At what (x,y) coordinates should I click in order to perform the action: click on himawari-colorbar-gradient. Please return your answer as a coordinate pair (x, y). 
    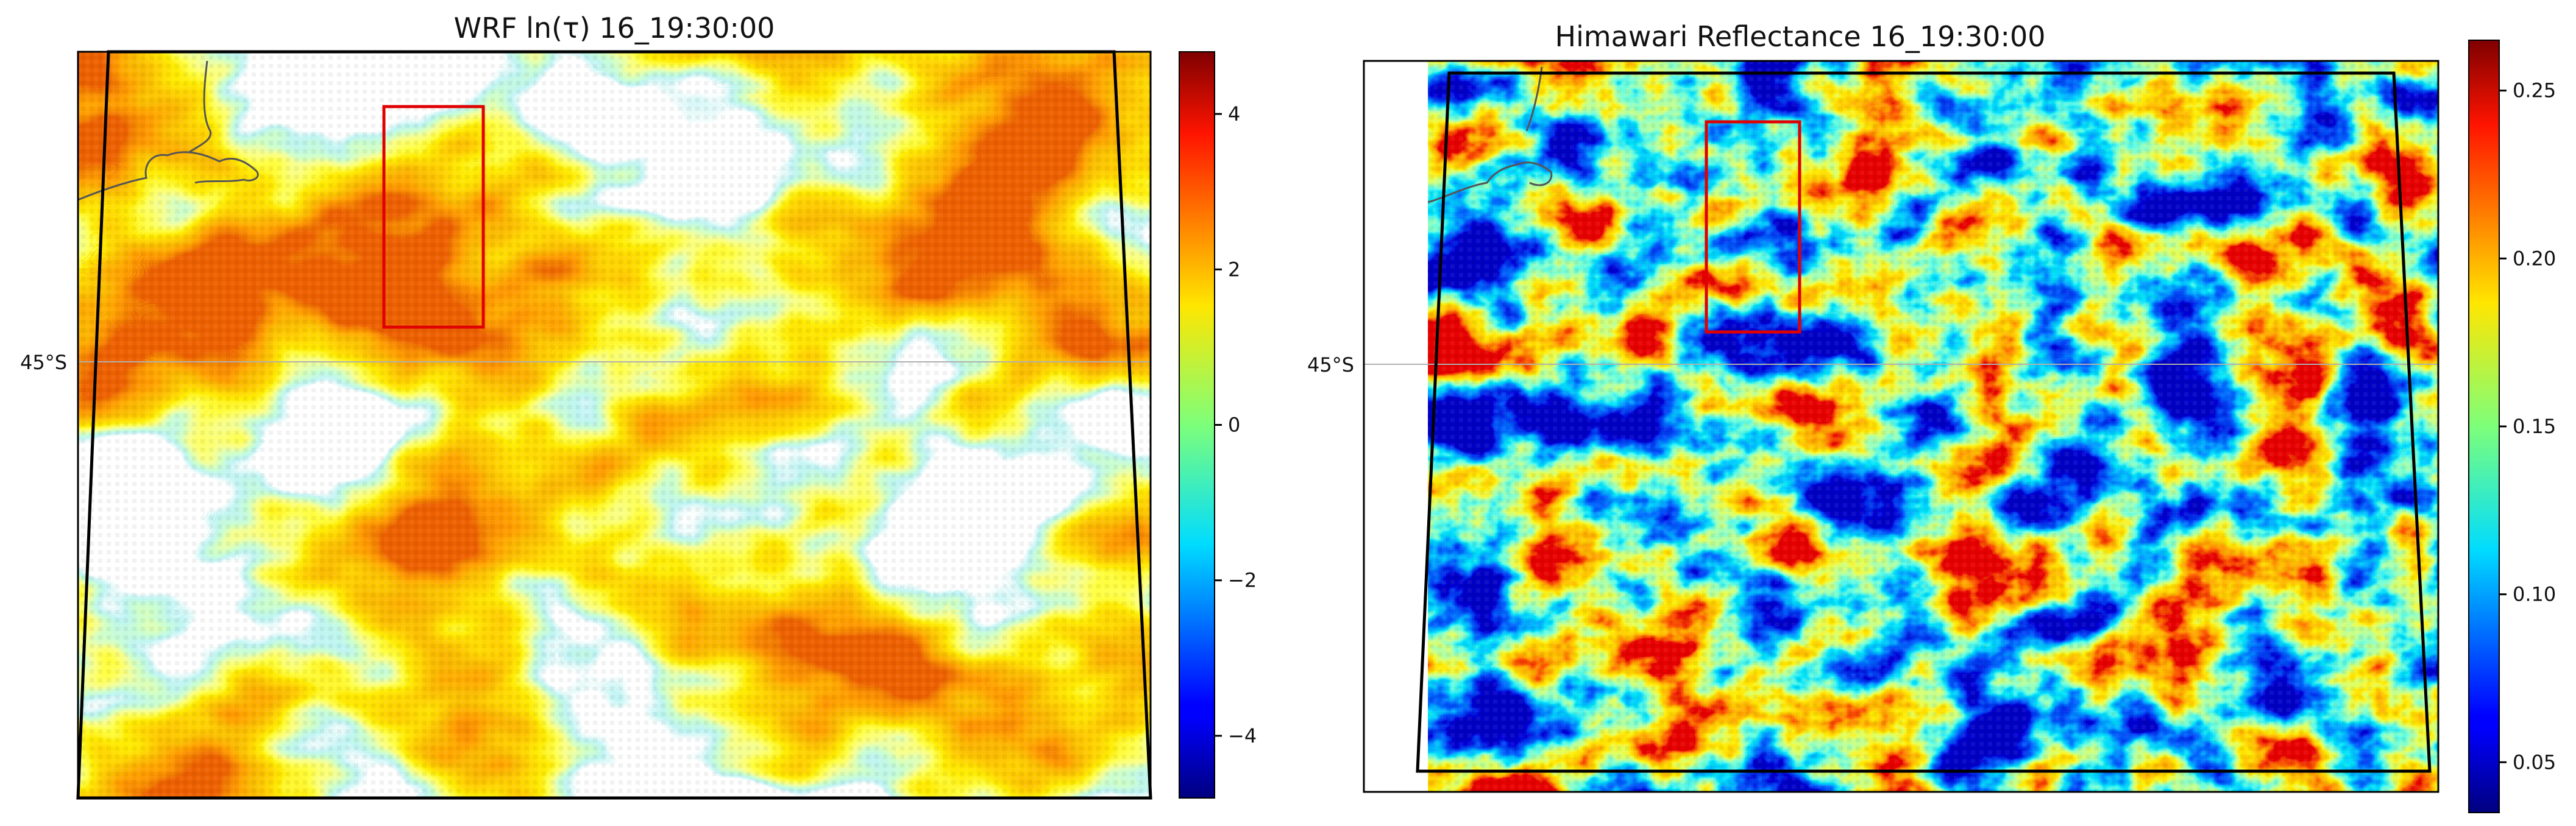
    Looking at the image, I should click on (2484, 426).